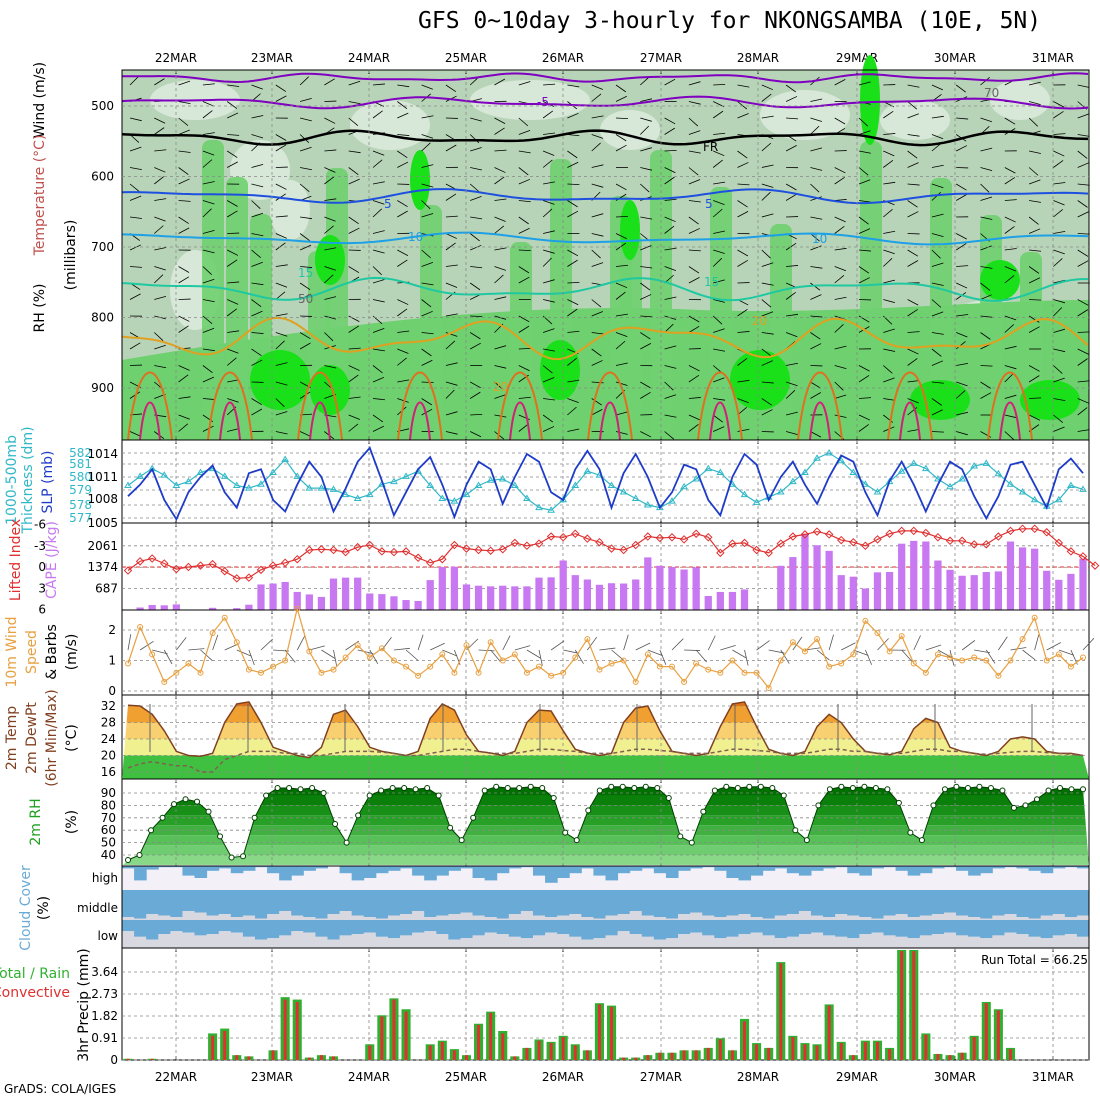 The height and width of the screenshot is (1100, 1100). I want to click on slp-tick-label: 1005, so click(102, 523).